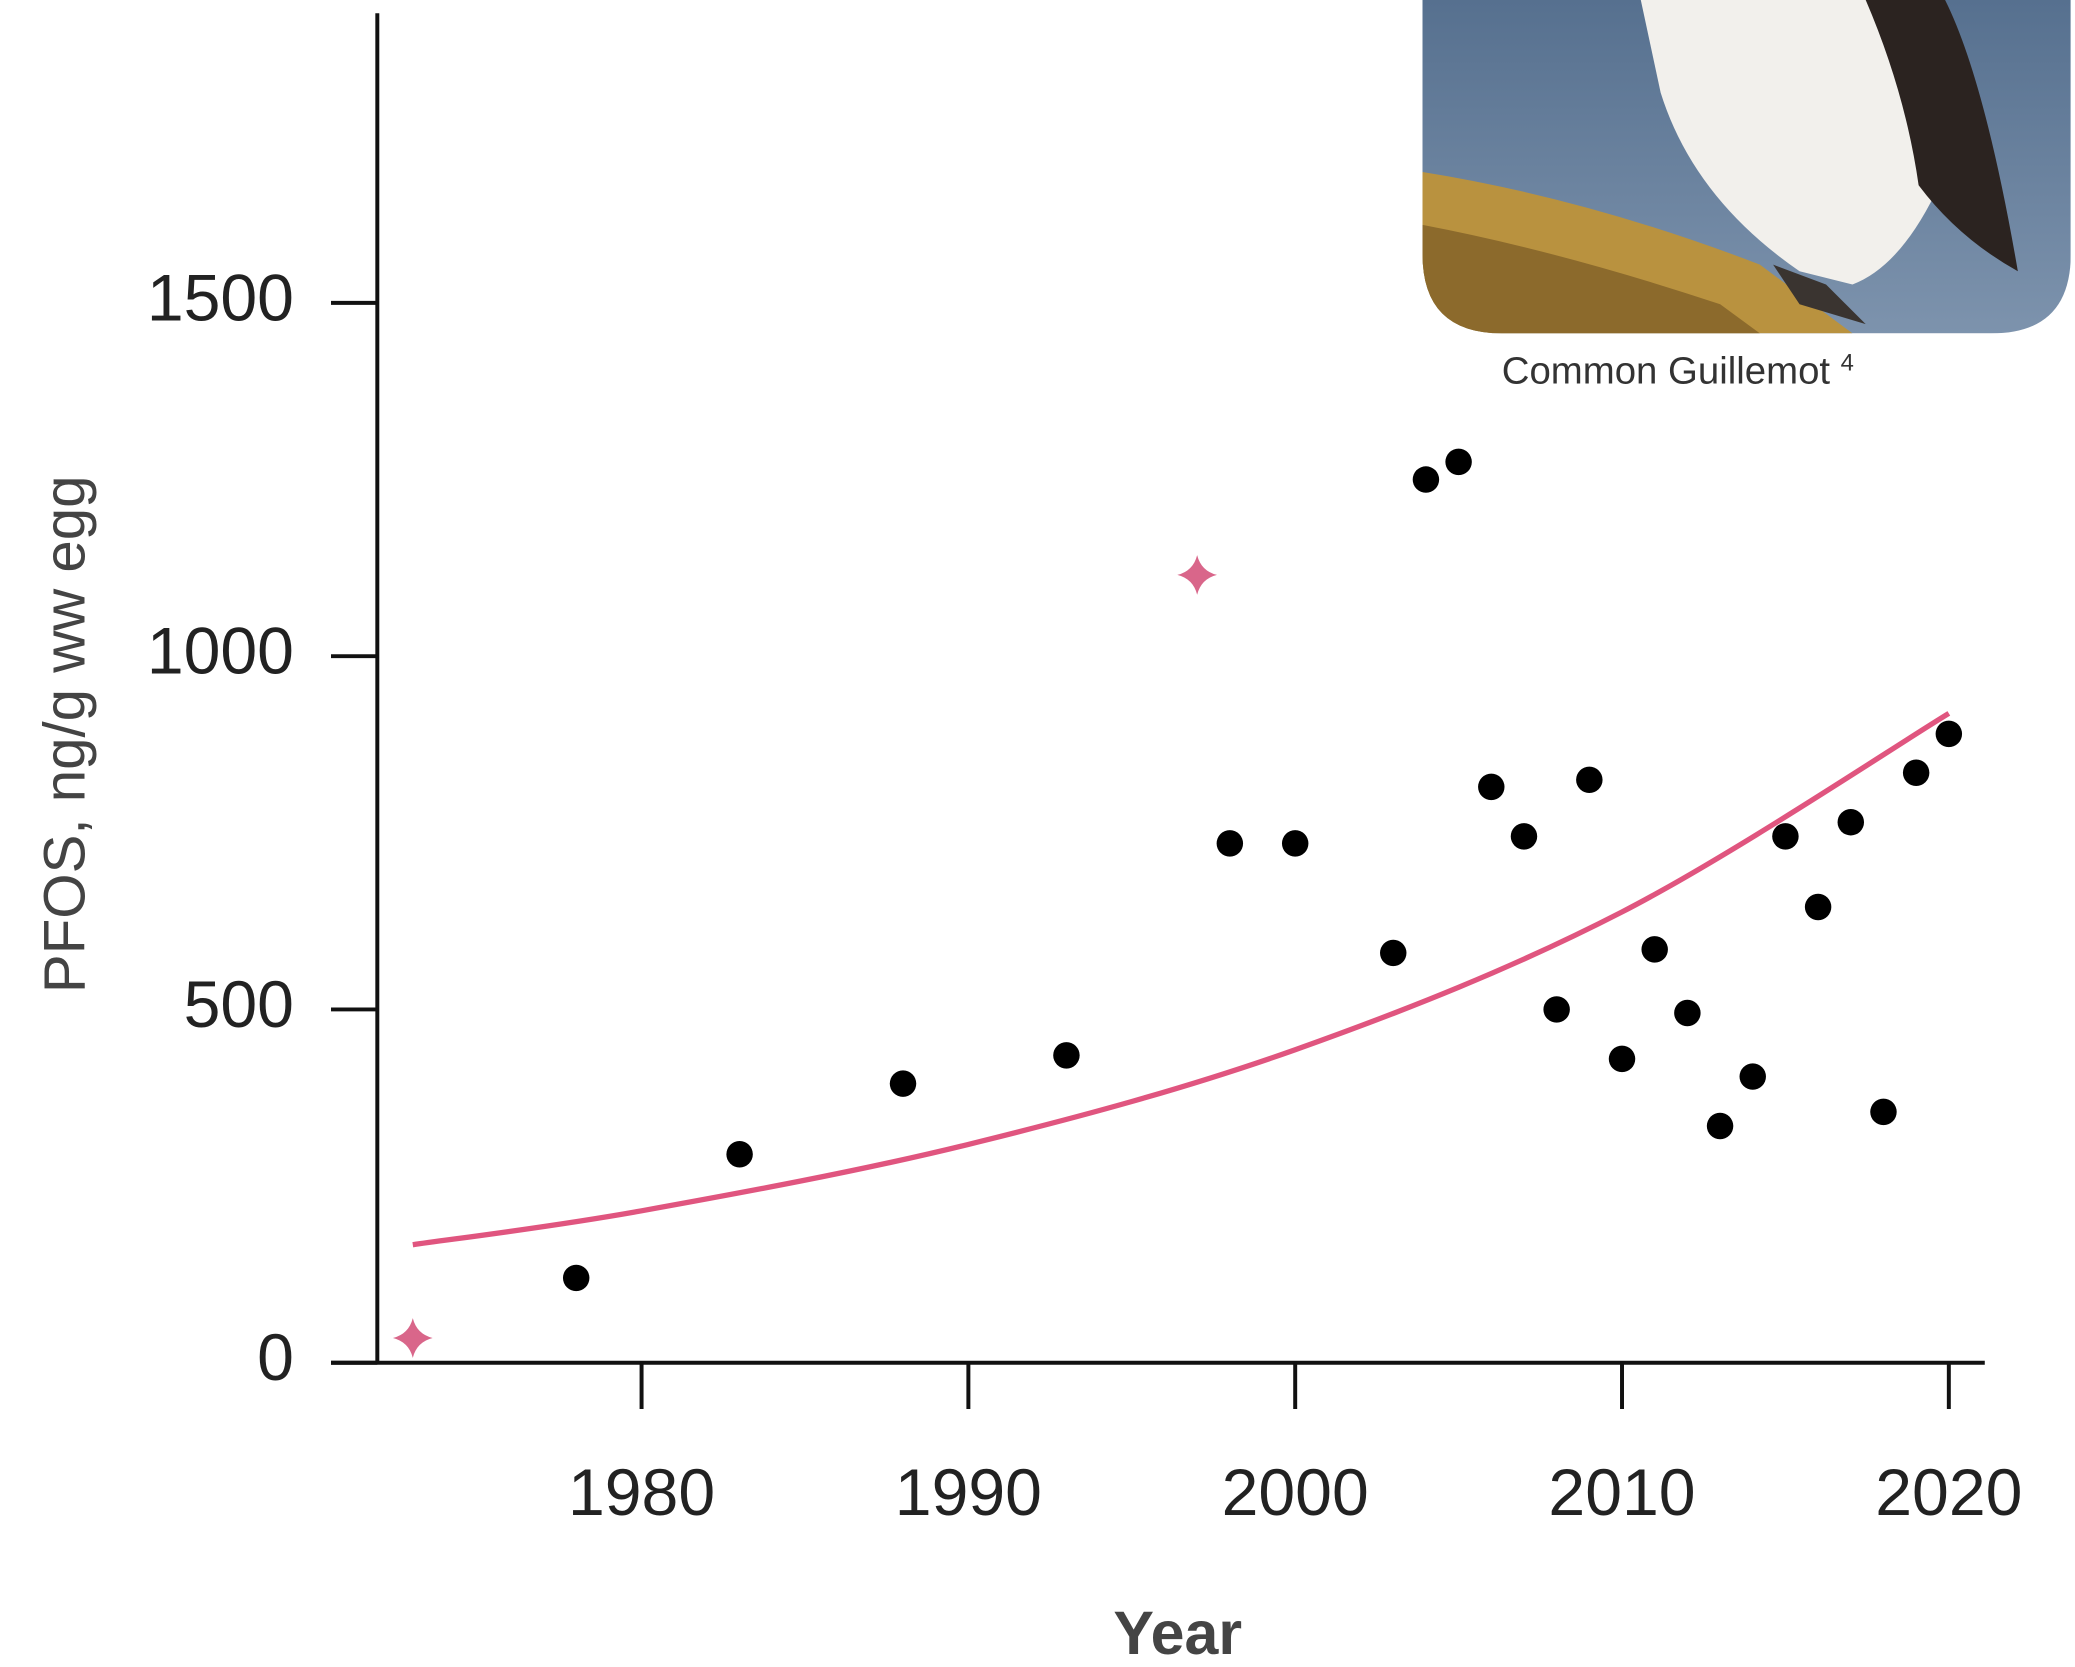 The image size is (2075, 1667). What do you see at coordinates (1746, 167) in the screenshot?
I see `photo` at bounding box center [1746, 167].